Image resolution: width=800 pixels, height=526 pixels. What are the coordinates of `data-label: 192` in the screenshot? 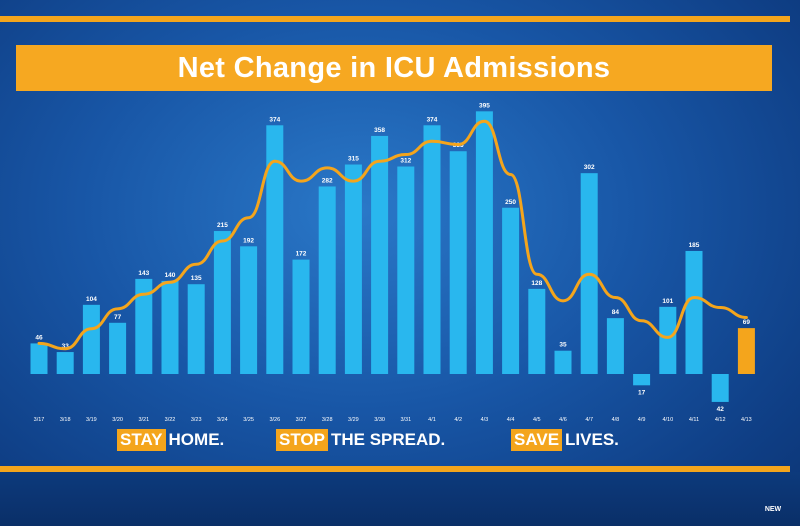 It's located at (248, 240).